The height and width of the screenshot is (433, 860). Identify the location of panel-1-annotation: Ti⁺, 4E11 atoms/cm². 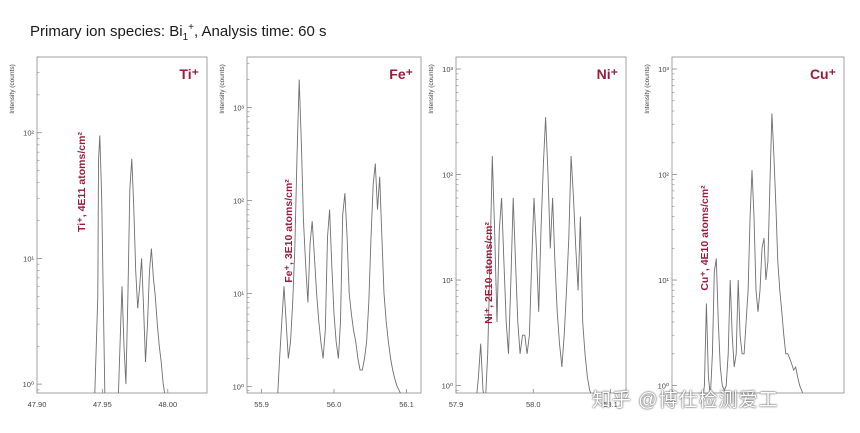
(82, 182).